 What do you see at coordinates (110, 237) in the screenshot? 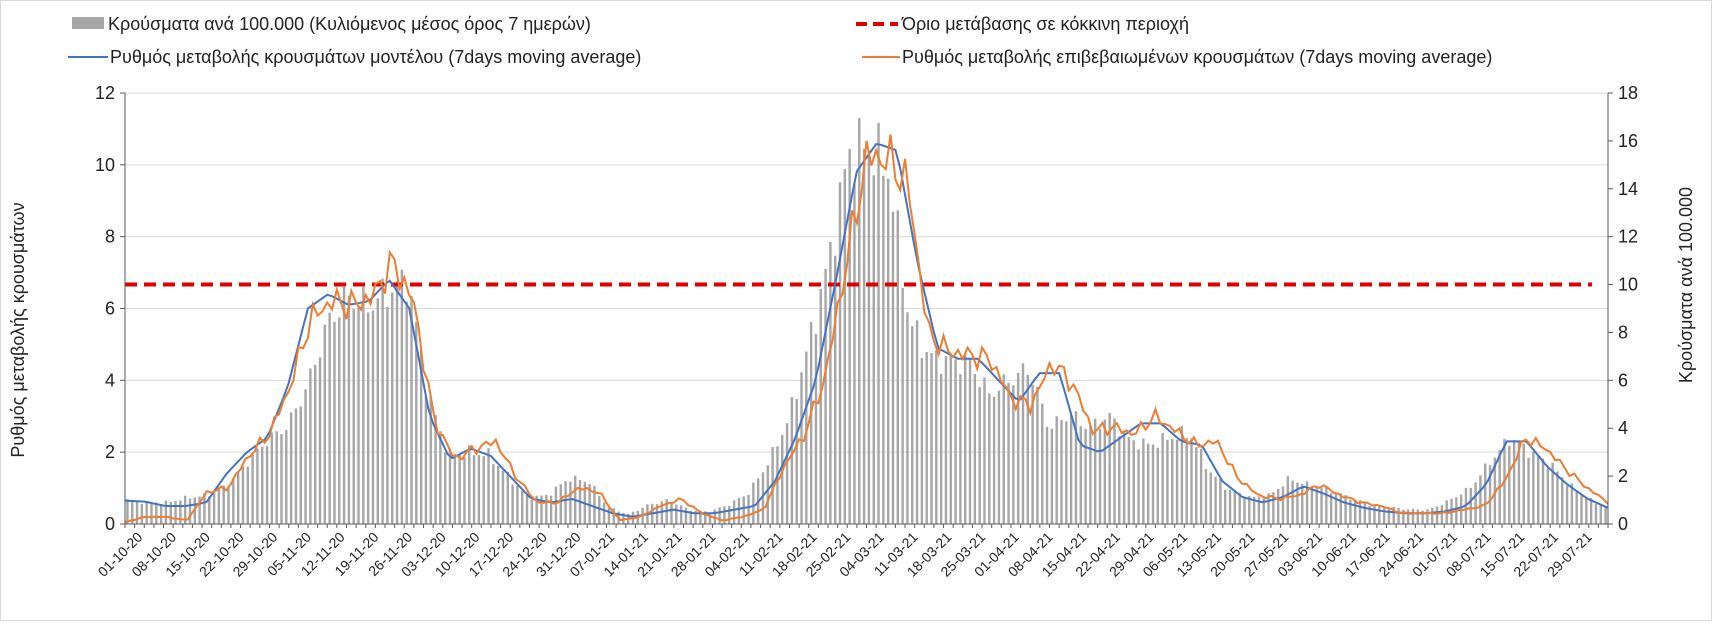
I see `y-left-tick-label-8: 8` at bounding box center [110, 237].